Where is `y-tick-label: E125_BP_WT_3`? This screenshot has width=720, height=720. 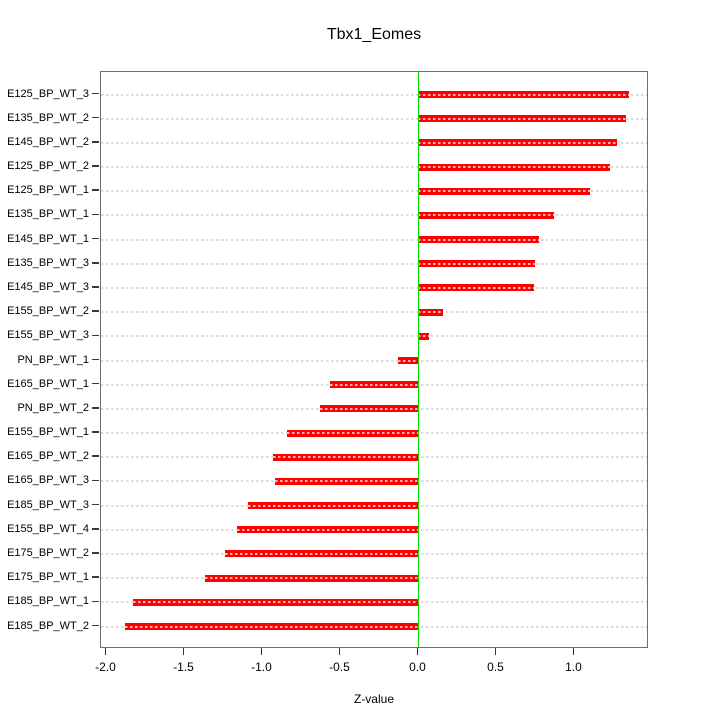
y-tick-label: E125_BP_WT_3 is located at coordinates (48, 93).